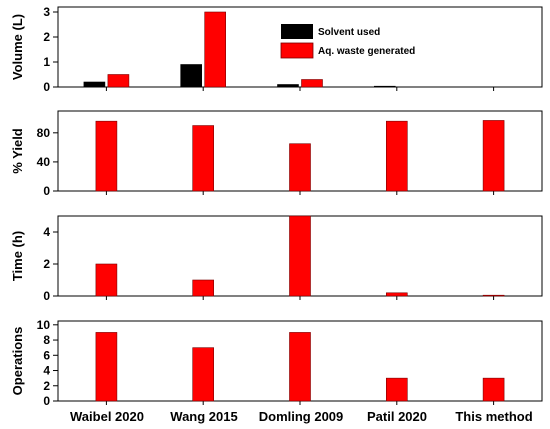 Image resolution: width=550 pixels, height=429 pixels. Describe the element at coordinates (17, 361) in the screenshot. I see `ylabel-operations: Operations` at that location.